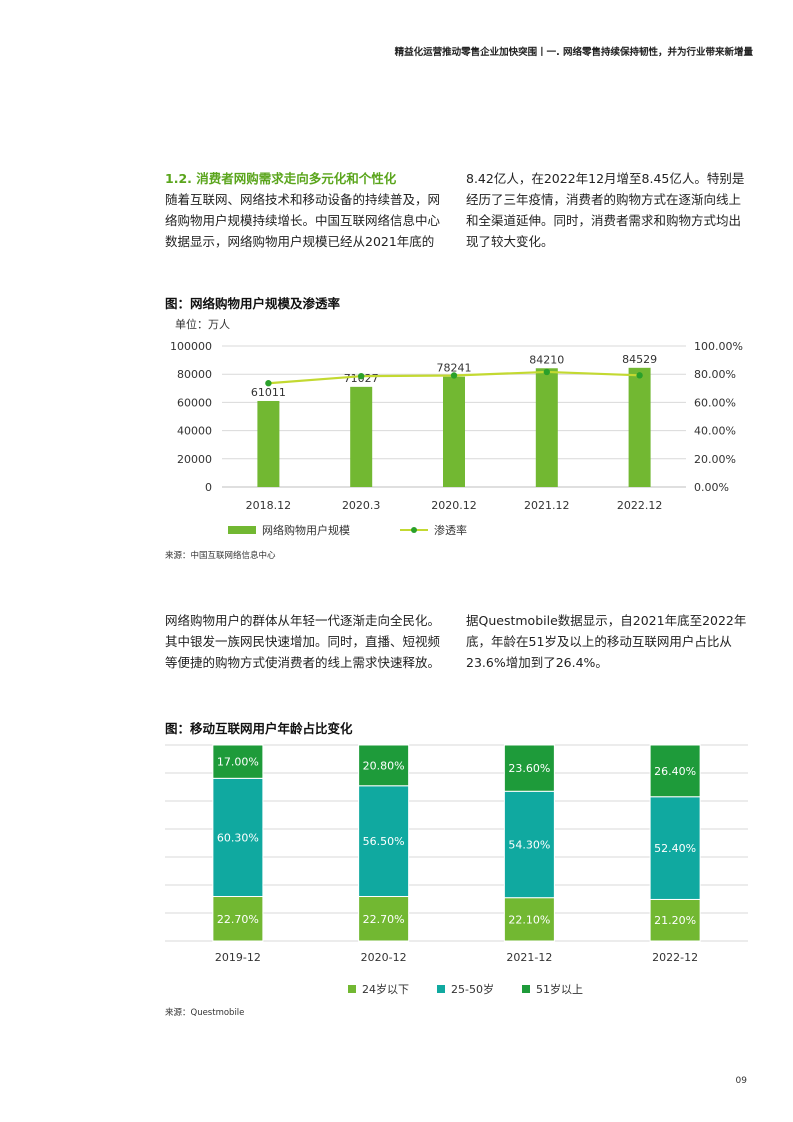 This screenshot has width=793, height=1122. I want to click on y2-tick-label: 40.00%, so click(715, 431).